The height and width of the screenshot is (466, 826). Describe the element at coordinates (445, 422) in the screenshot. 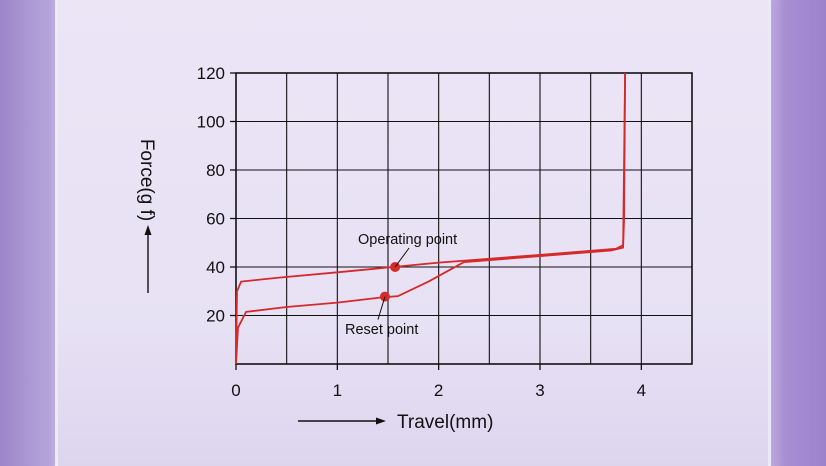

I see `x-axis-label: Travel(mm)` at that location.